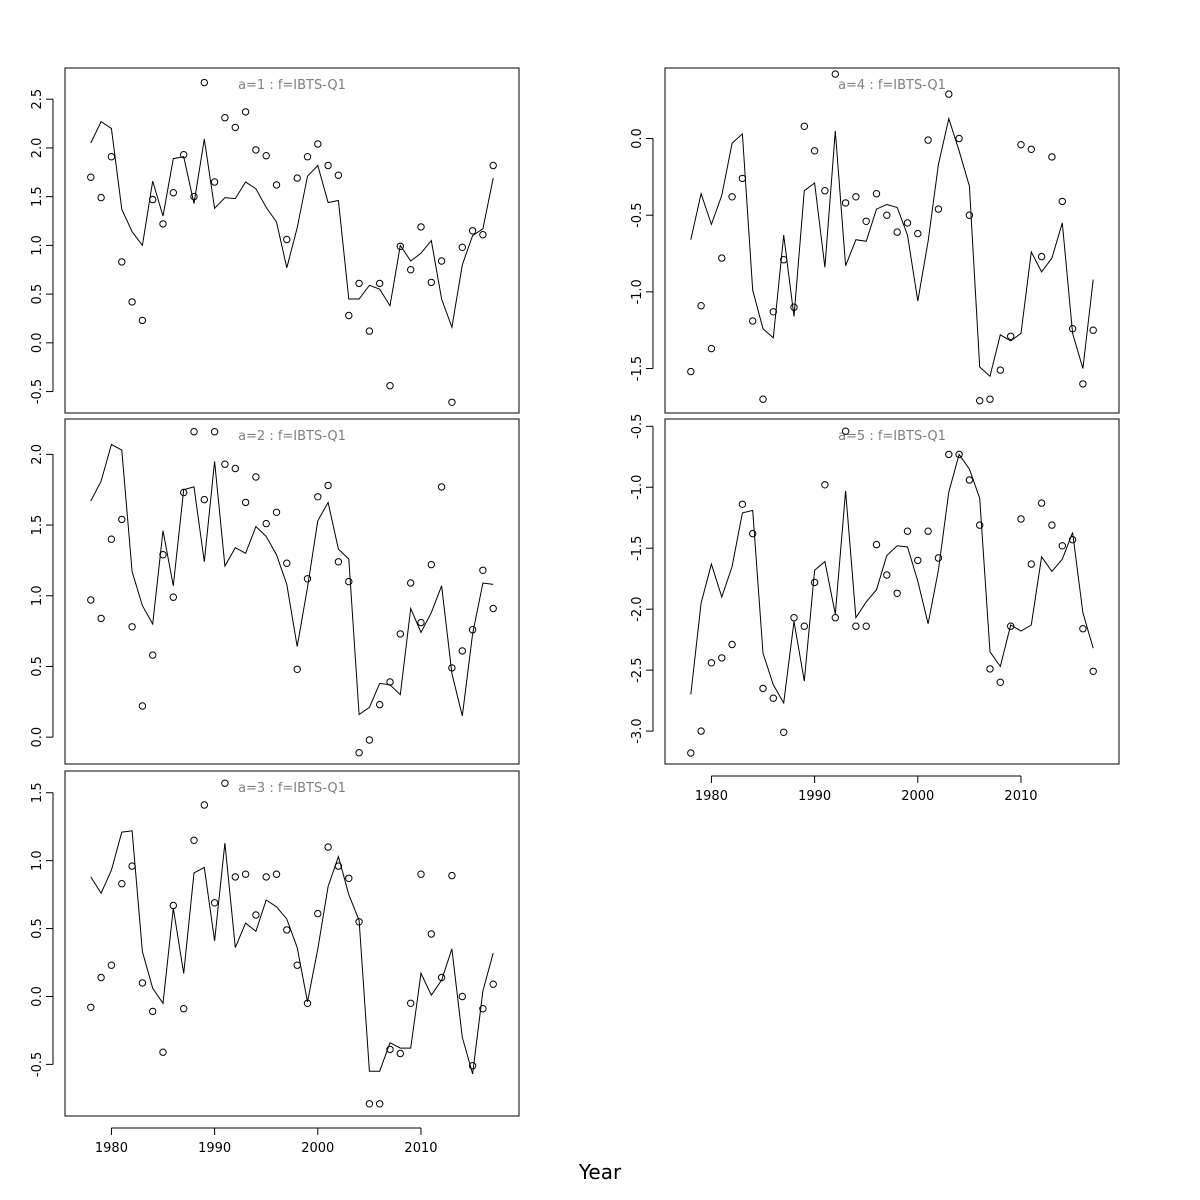  What do you see at coordinates (892, 436) in the screenshot?
I see `panel-title: a=5 : f=IBTS-Q1` at bounding box center [892, 436].